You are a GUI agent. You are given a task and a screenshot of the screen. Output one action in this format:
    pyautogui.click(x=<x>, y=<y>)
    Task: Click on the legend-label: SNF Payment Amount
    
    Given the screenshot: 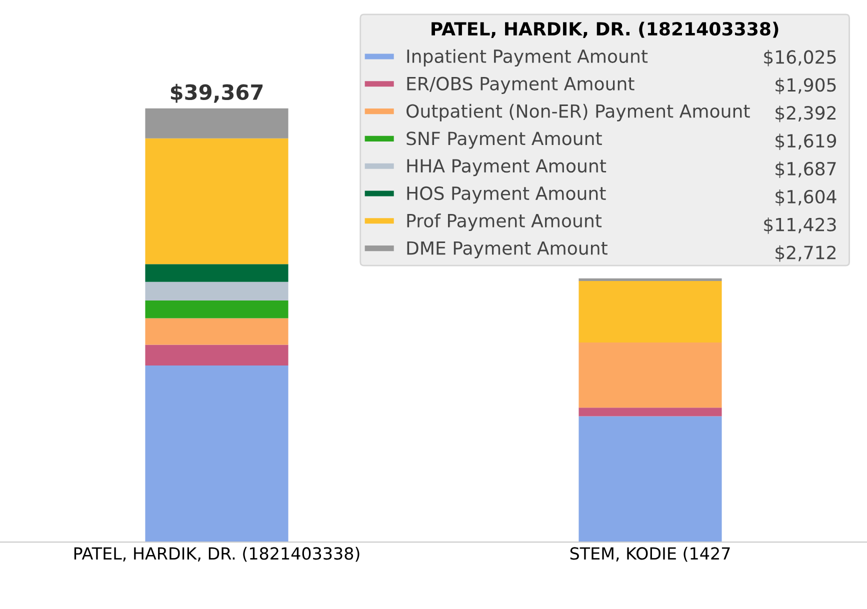 What is the action you would take?
    pyautogui.click(x=504, y=140)
    